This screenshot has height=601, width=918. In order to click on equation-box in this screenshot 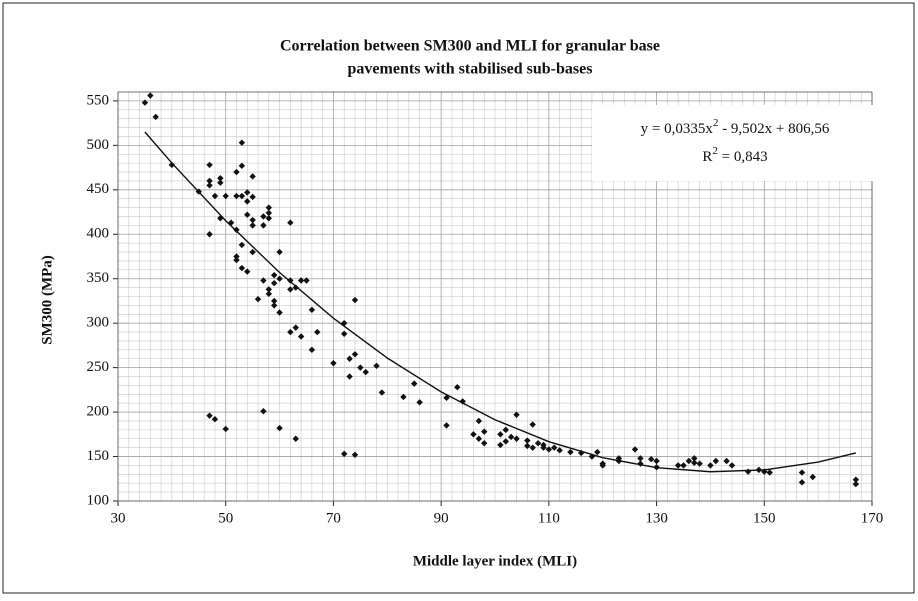, I will do `click(735, 143)`.